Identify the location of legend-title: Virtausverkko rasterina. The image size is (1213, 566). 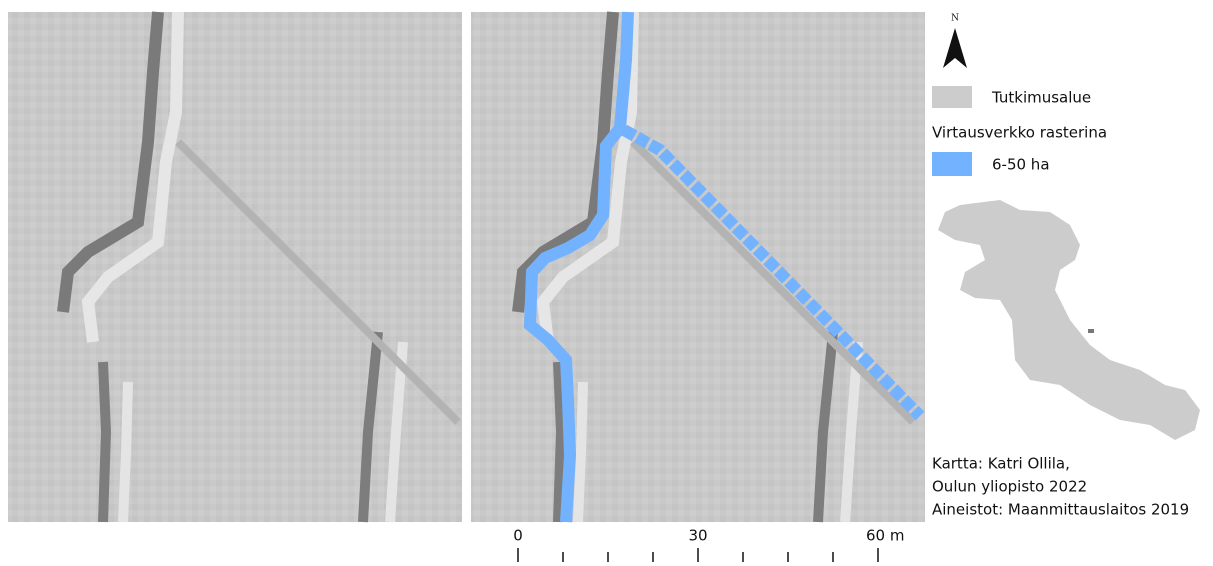
(1019, 133).